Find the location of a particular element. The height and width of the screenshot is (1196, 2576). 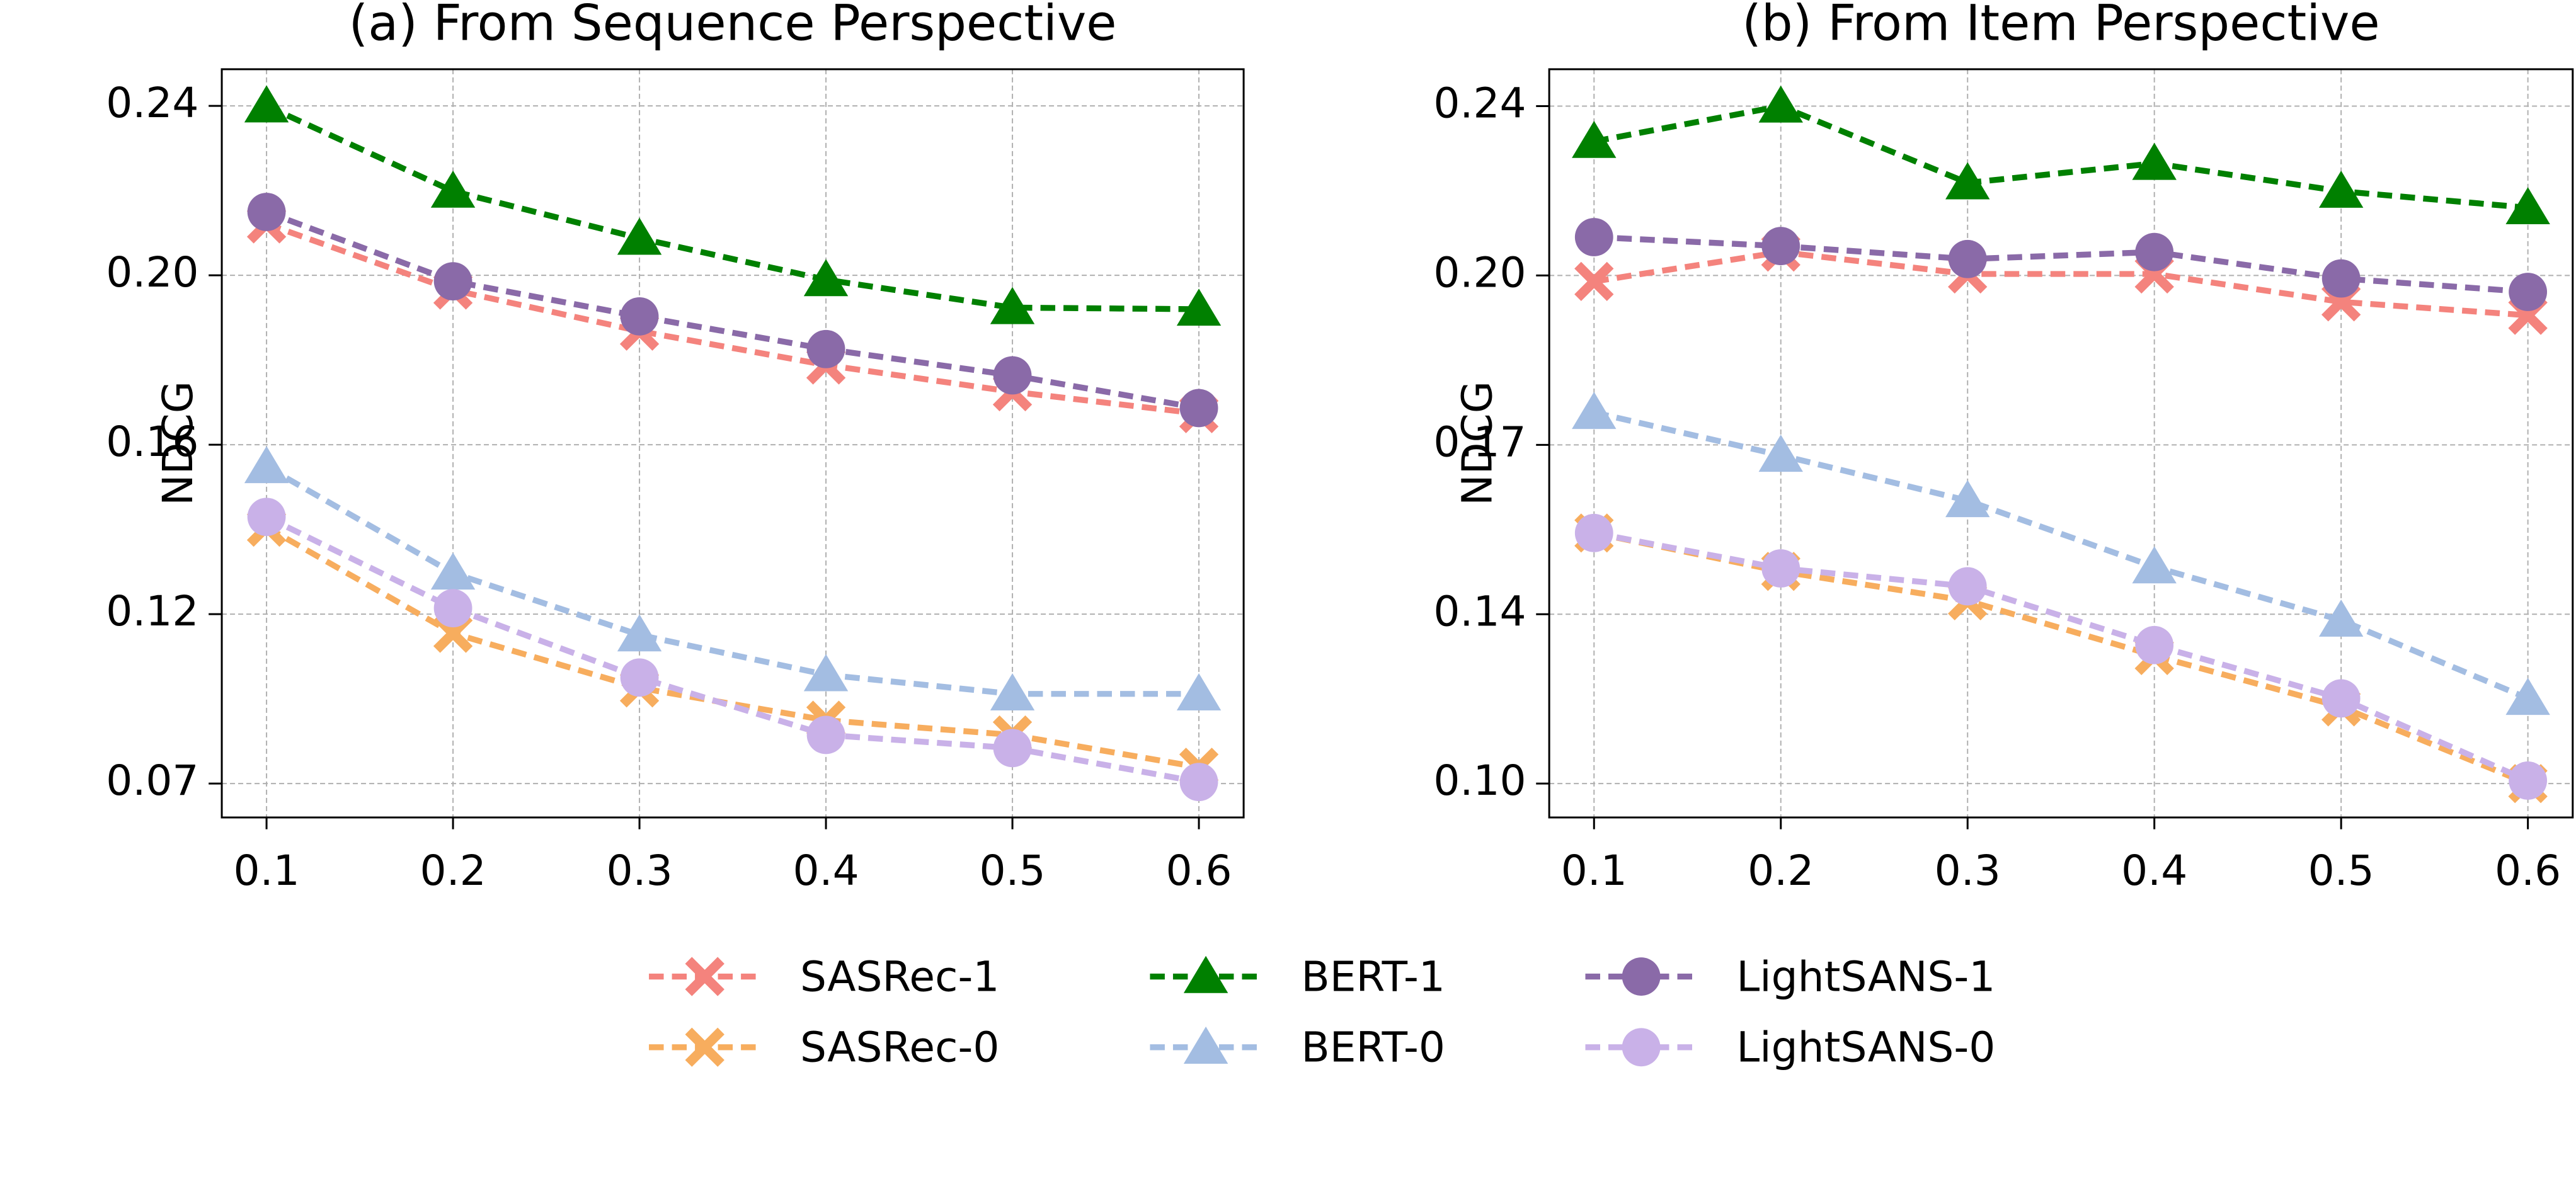

y-tick-label: 0.17 is located at coordinates (1479, 442).